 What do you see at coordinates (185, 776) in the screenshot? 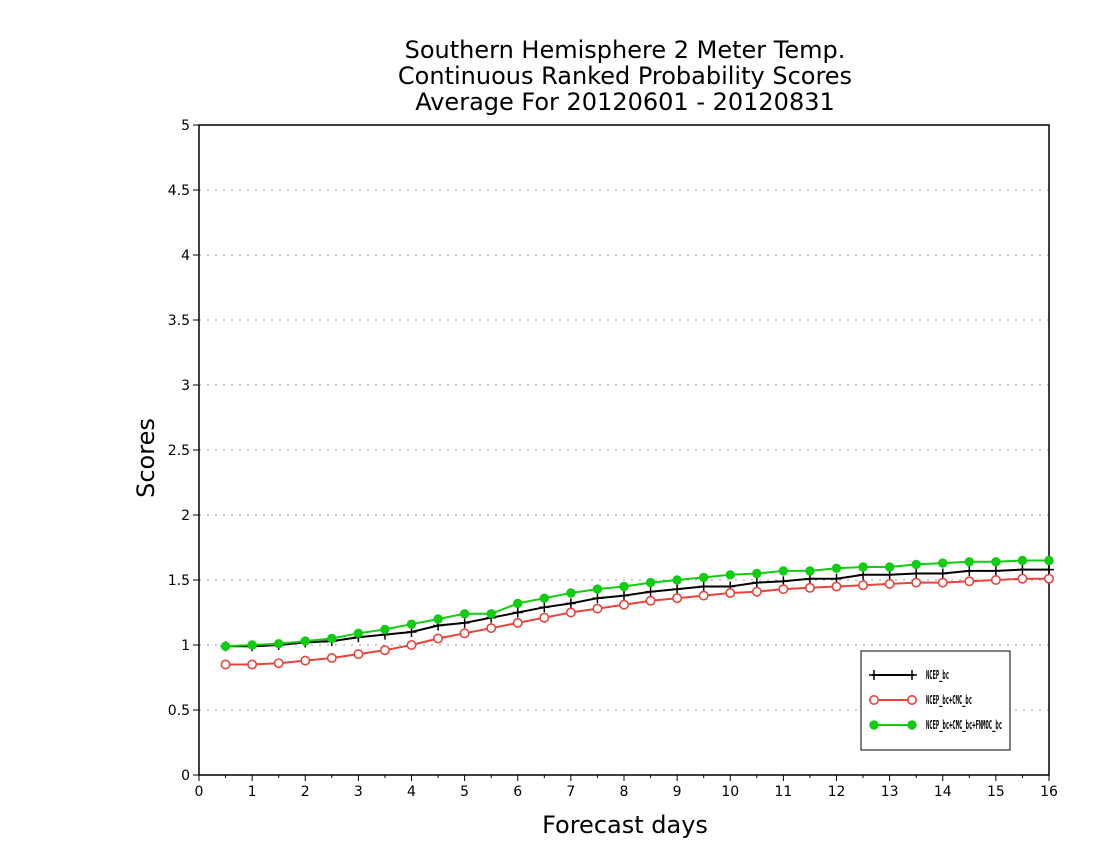
I see `y-tick-label: 0` at bounding box center [185, 776].